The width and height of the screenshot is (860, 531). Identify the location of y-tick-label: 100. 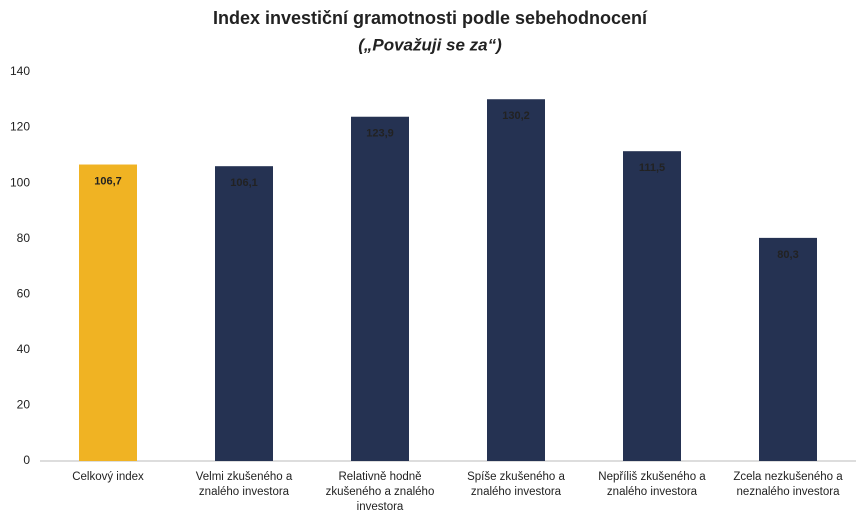
(20, 182).